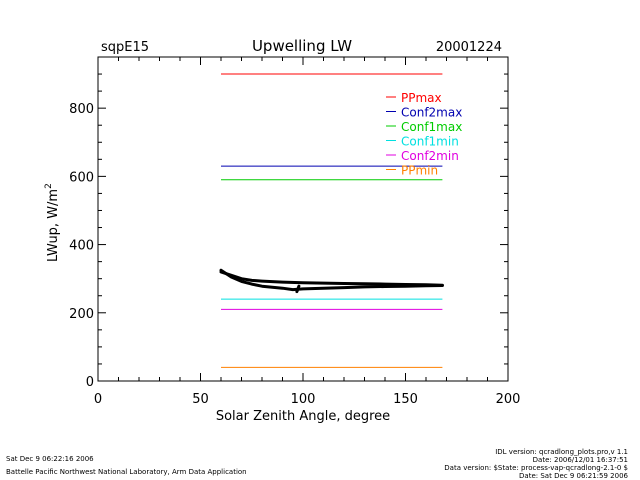 This screenshot has height=480, width=640. I want to click on y-axis-label-text: LWup, W/m, so click(53, 225).